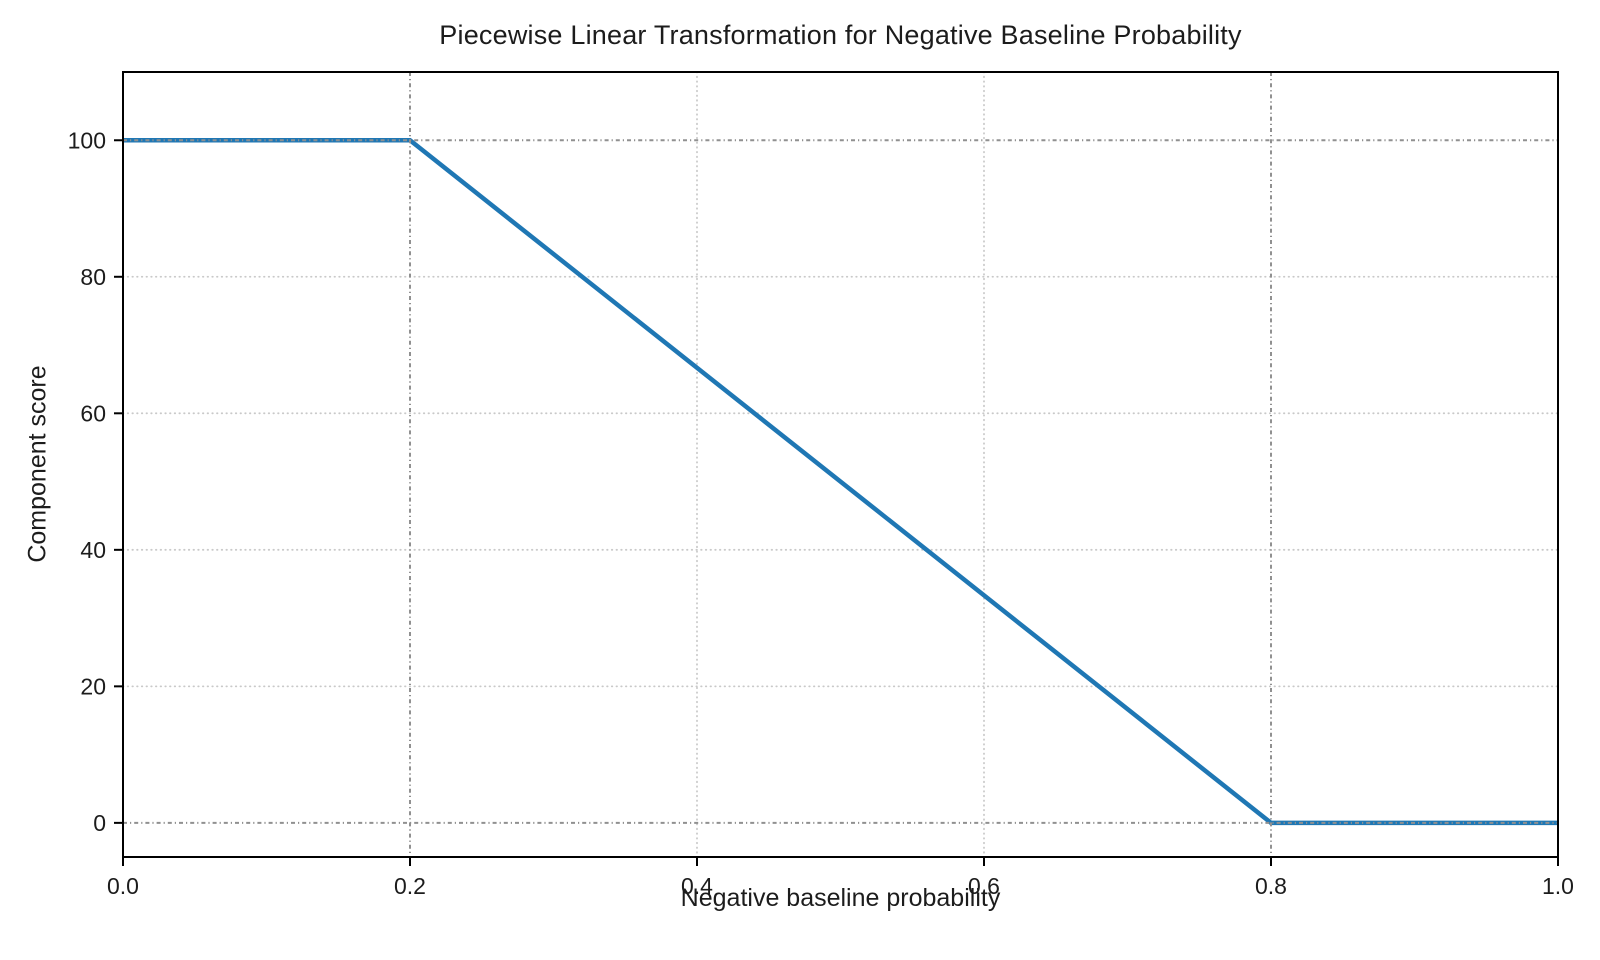 This screenshot has width=1600, height=960. Describe the element at coordinates (37, 464) in the screenshot. I see `y-axis-label: Component score` at that location.